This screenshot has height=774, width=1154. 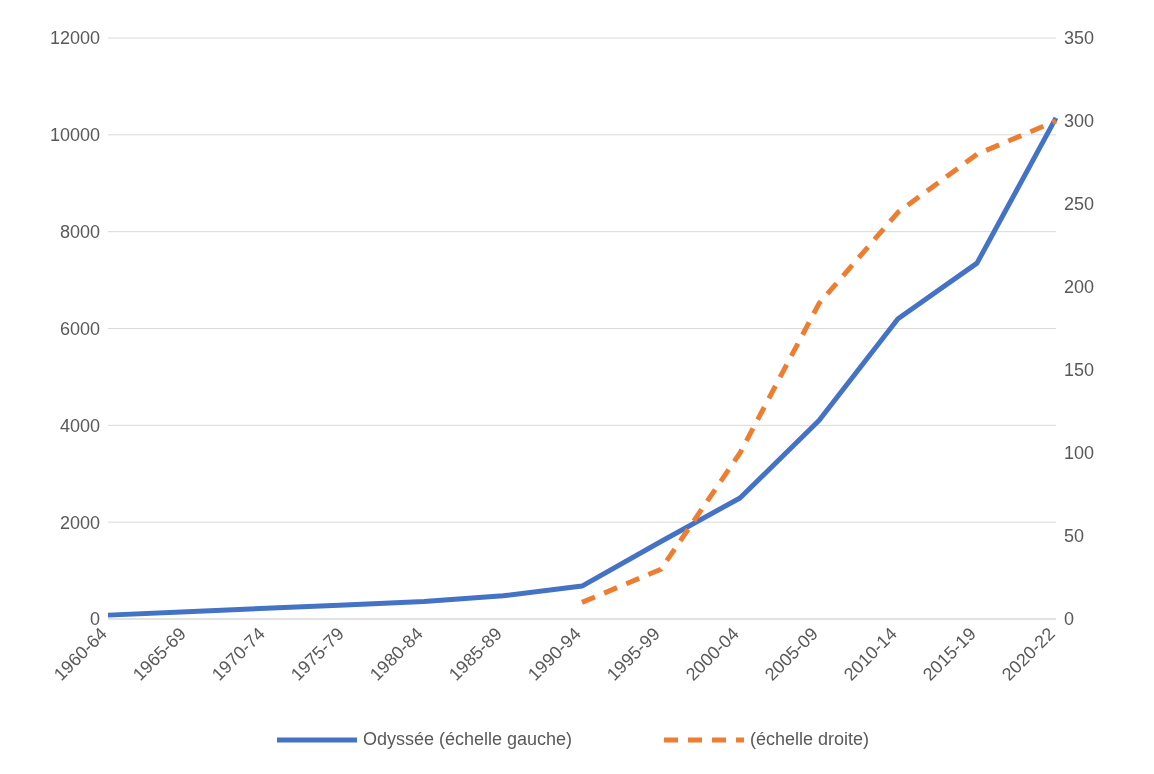 I want to click on y2-tick-label: 350, so click(x=1079, y=38).